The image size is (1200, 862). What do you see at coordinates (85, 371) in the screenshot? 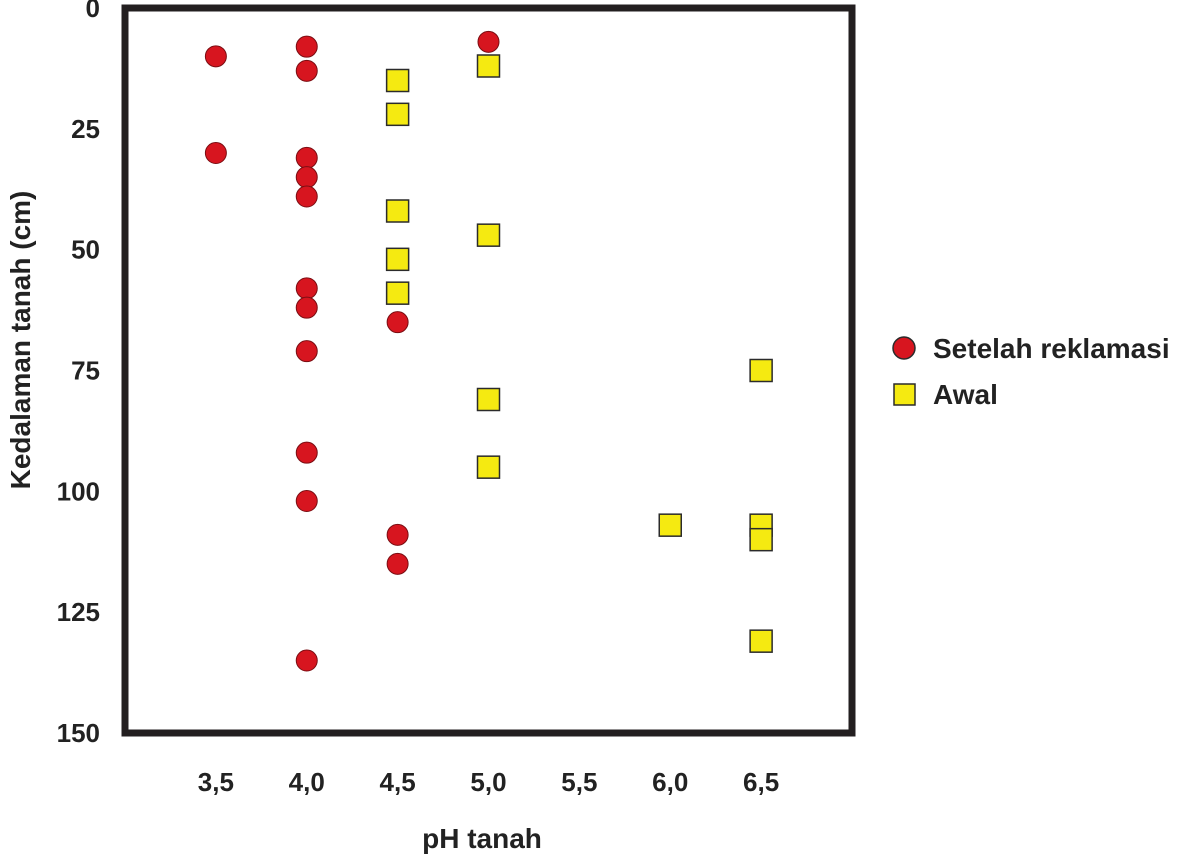
I see `y-tick-label: 75` at bounding box center [85, 371].